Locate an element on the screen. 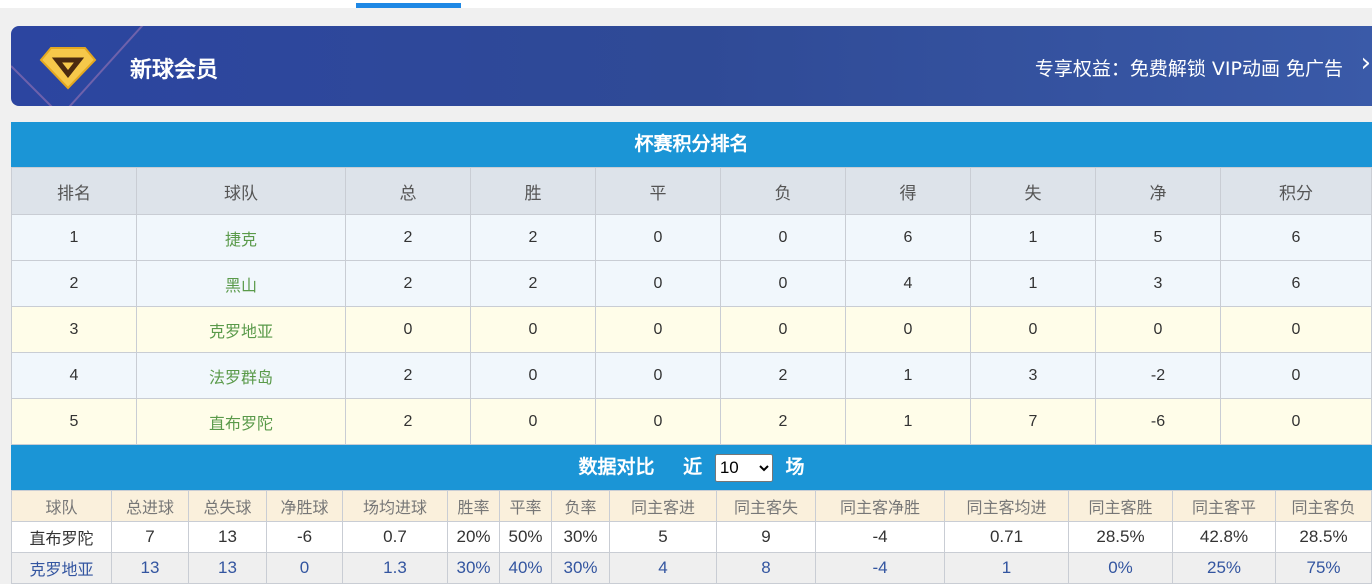  compare-header: 球队 is located at coordinates (61, 506).